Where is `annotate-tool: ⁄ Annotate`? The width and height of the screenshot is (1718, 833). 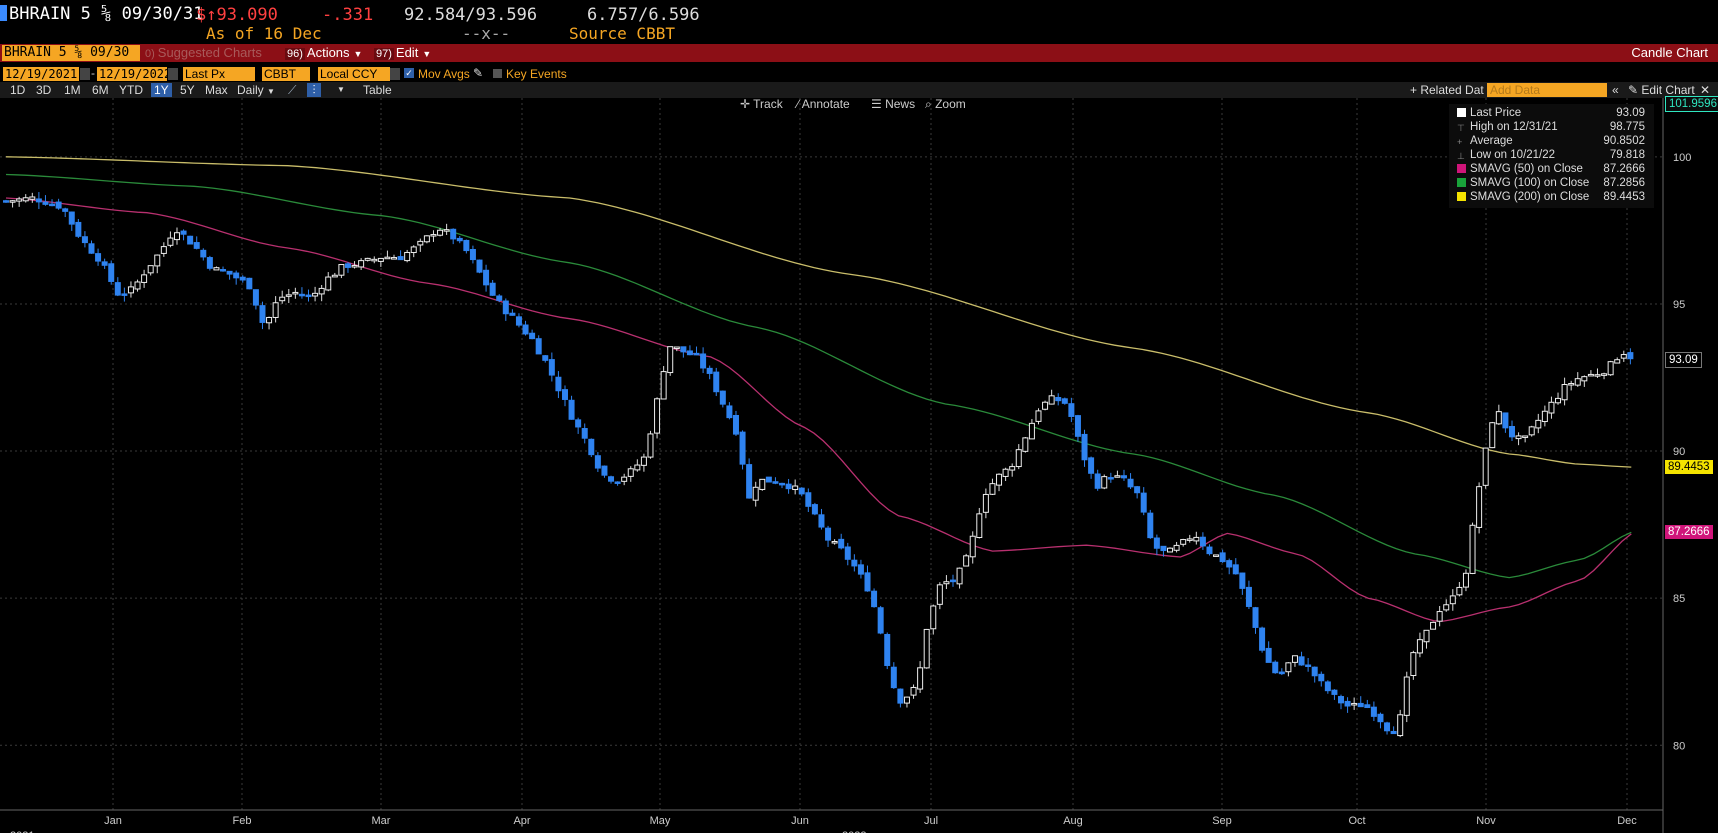
annotate-tool: ⁄ Annotate is located at coordinates (823, 104).